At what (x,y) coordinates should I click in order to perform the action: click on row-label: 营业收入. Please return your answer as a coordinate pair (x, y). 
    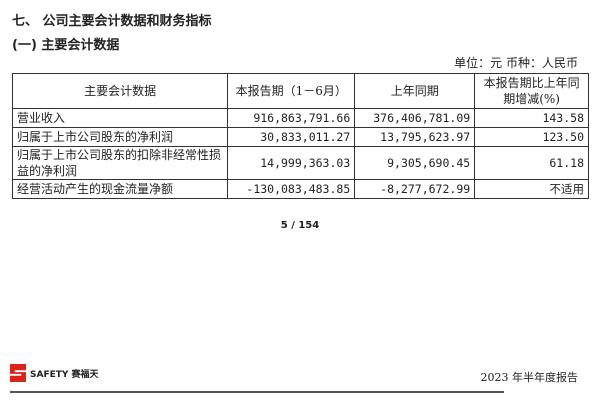
    Looking at the image, I should click on (120, 118).